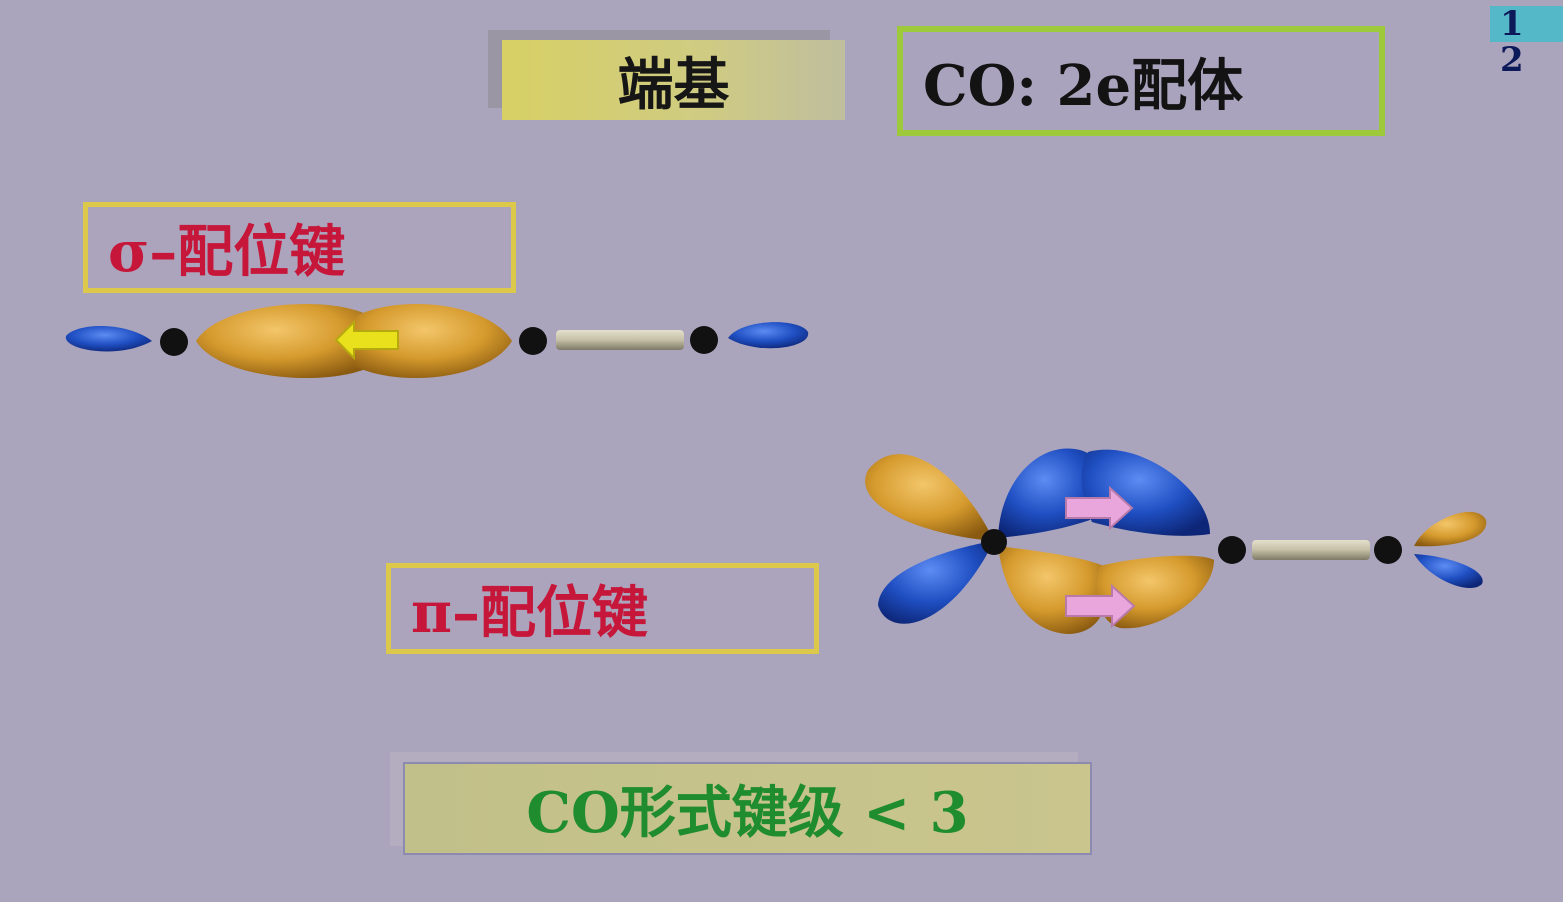 This screenshot has width=1563, height=902. I want to click on bond-order-label: CO形式键级 < 3, so click(747, 808).